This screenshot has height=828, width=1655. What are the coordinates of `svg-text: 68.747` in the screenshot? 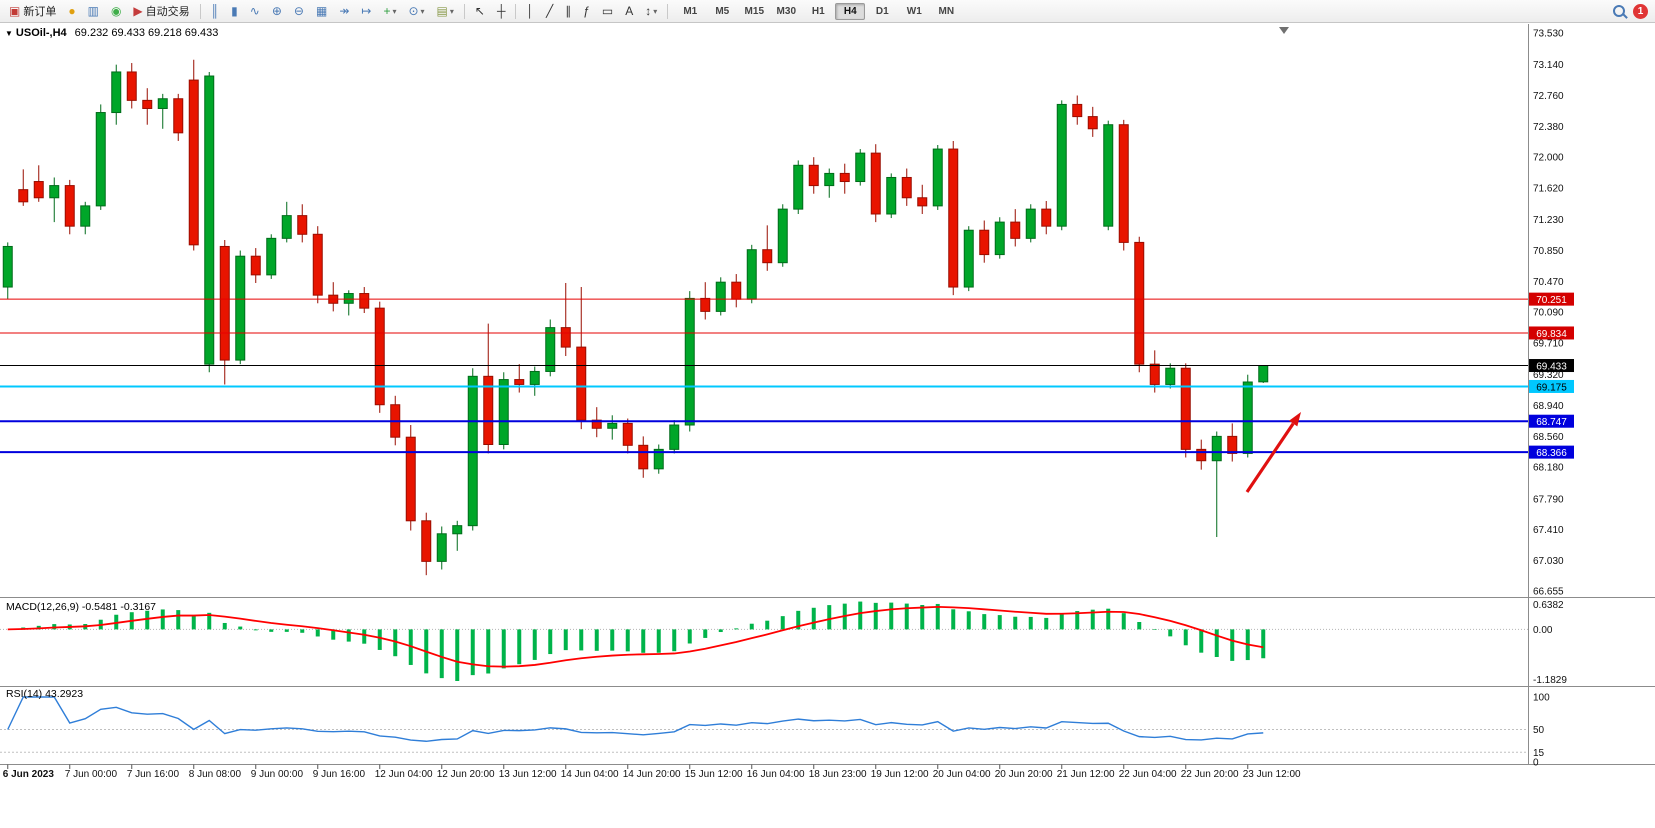 It's located at (1551, 422).